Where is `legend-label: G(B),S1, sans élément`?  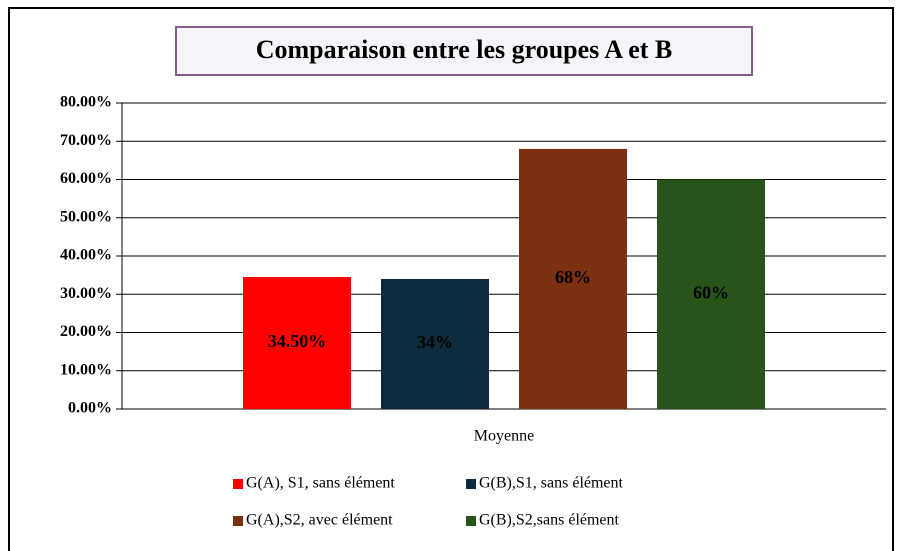 legend-label: G(B),S1, sans élément is located at coordinates (551, 483).